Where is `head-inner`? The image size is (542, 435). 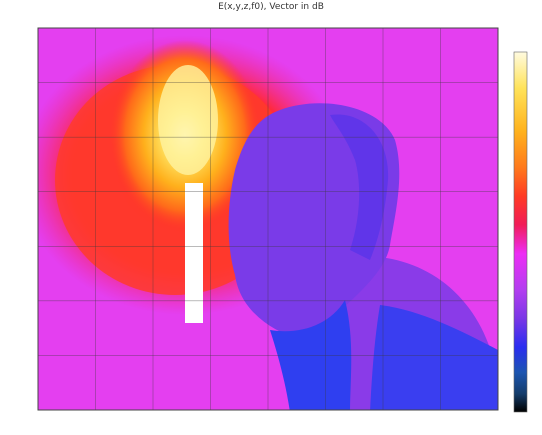 head-inner is located at coordinates (359, 187).